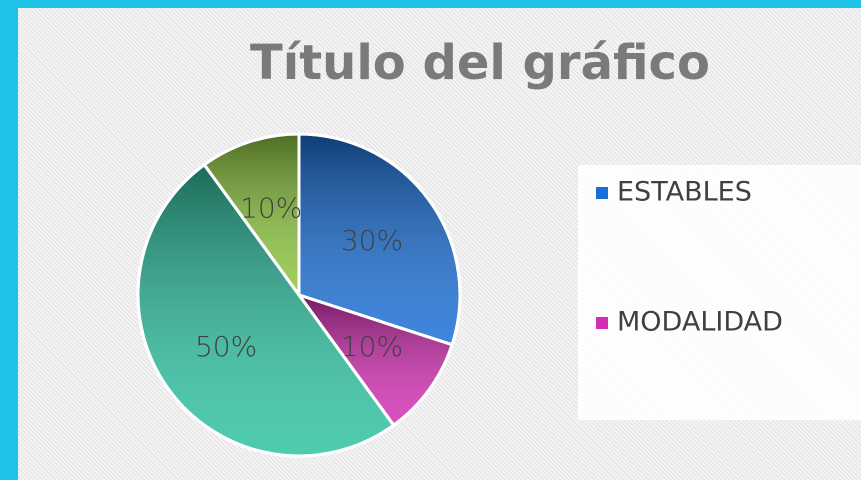 The width and height of the screenshot is (861, 480). What do you see at coordinates (226, 346) in the screenshot?
I see `slice-label: 50%` at bounding box center [226, 346].